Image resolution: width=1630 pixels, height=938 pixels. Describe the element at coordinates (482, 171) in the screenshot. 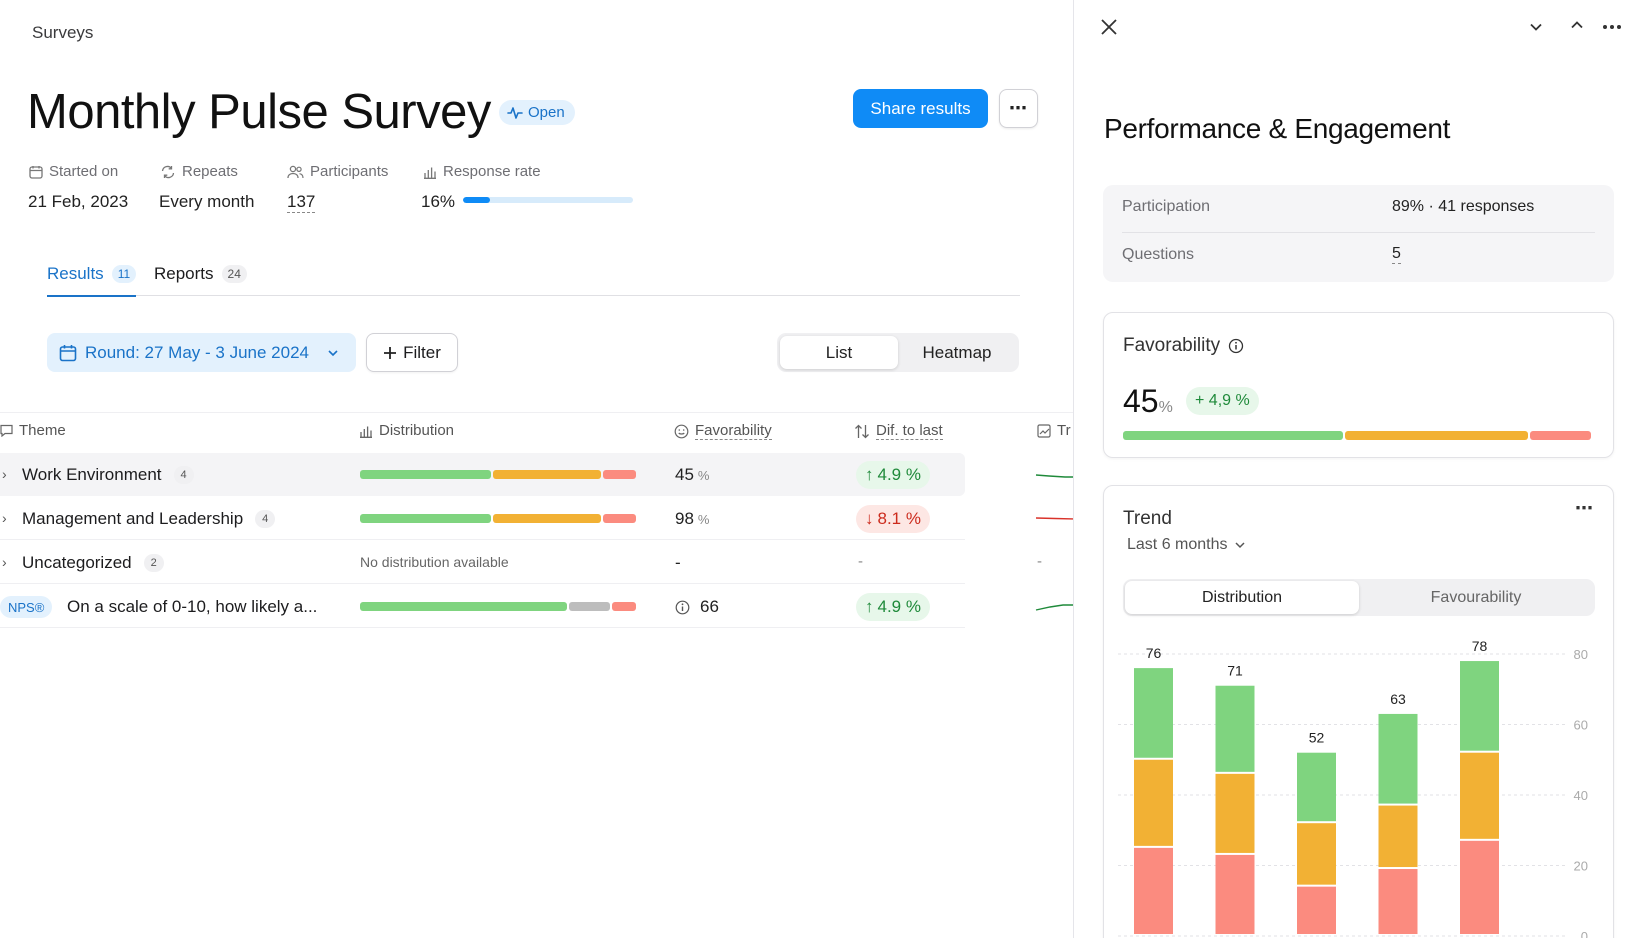

I see `response-rate-label: Response rate` at that location.